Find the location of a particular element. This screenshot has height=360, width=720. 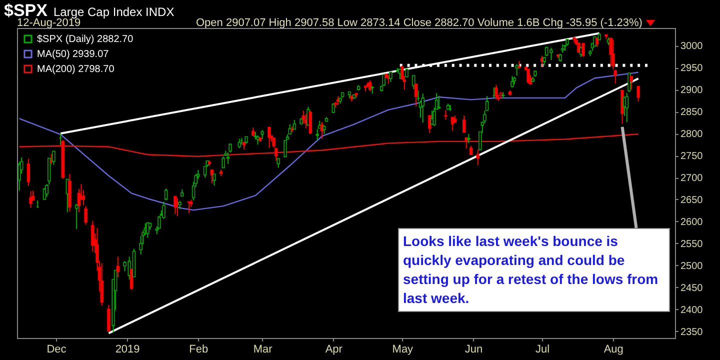

chart-subtitle: Large Cap Index INDX is located at coordinates (113, 12).